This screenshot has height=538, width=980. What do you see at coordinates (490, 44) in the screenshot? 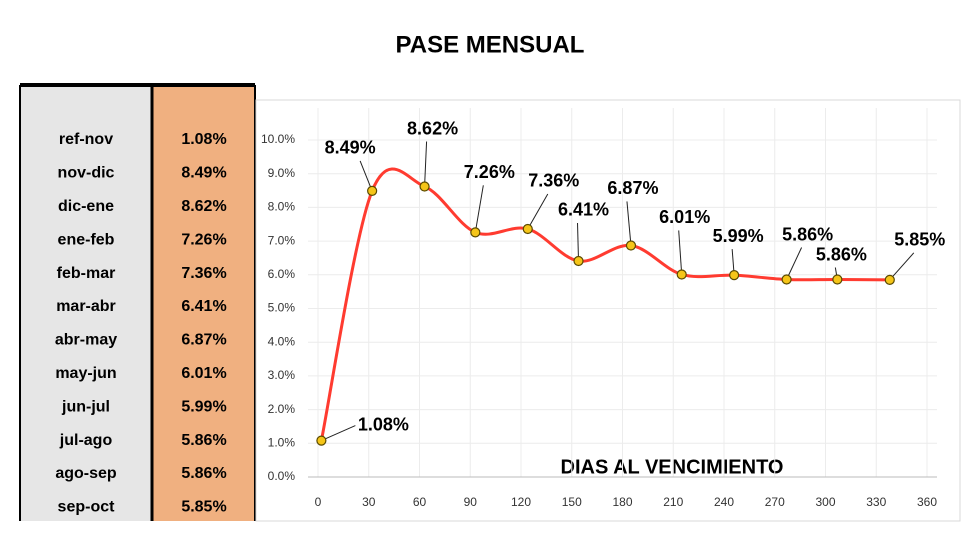
I see `page-title: PASE MENSUAL` at bounding box center [490, 44].